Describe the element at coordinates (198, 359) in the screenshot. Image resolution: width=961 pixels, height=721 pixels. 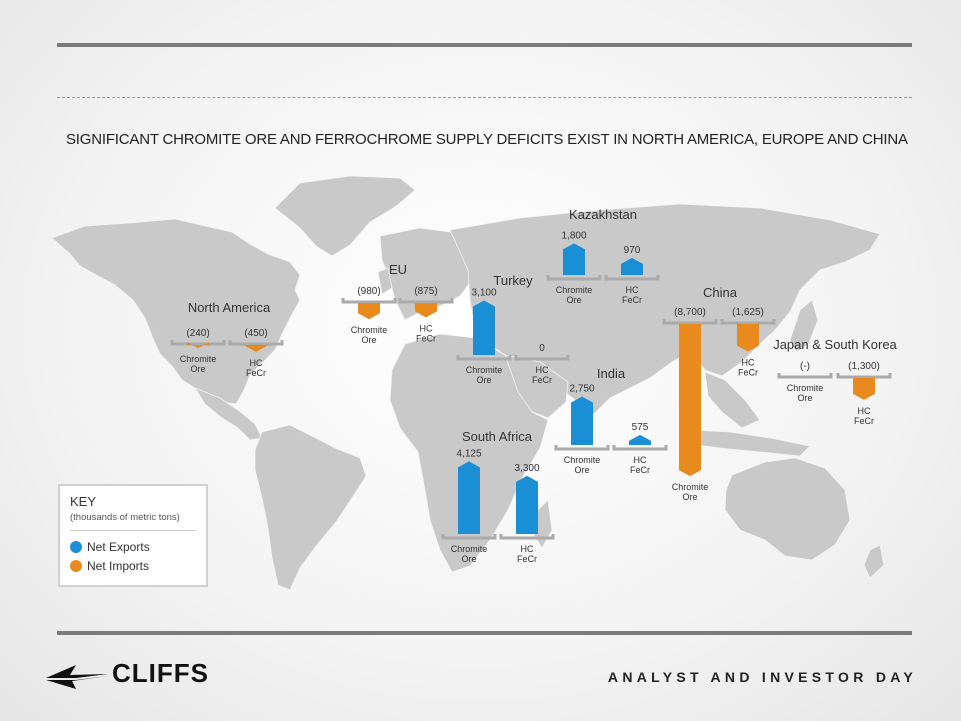
I see `product-label-north-america-chromite-ore: Chromite` at that location.